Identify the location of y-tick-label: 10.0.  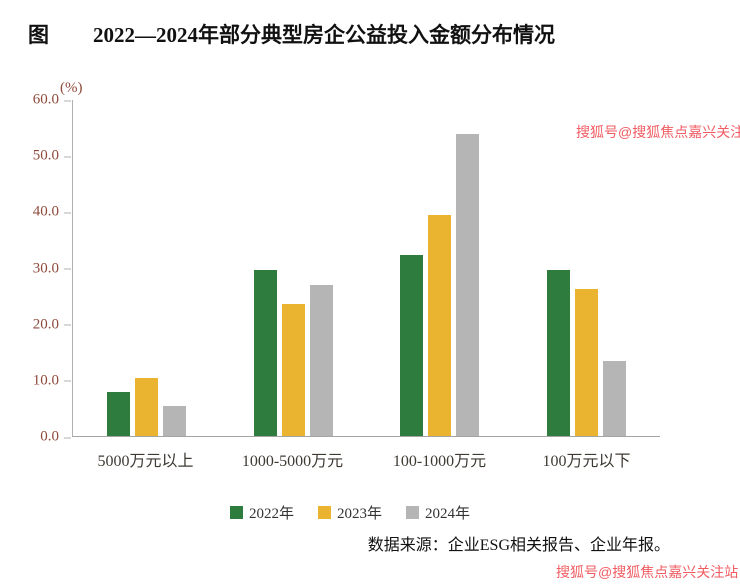
(41, 380).